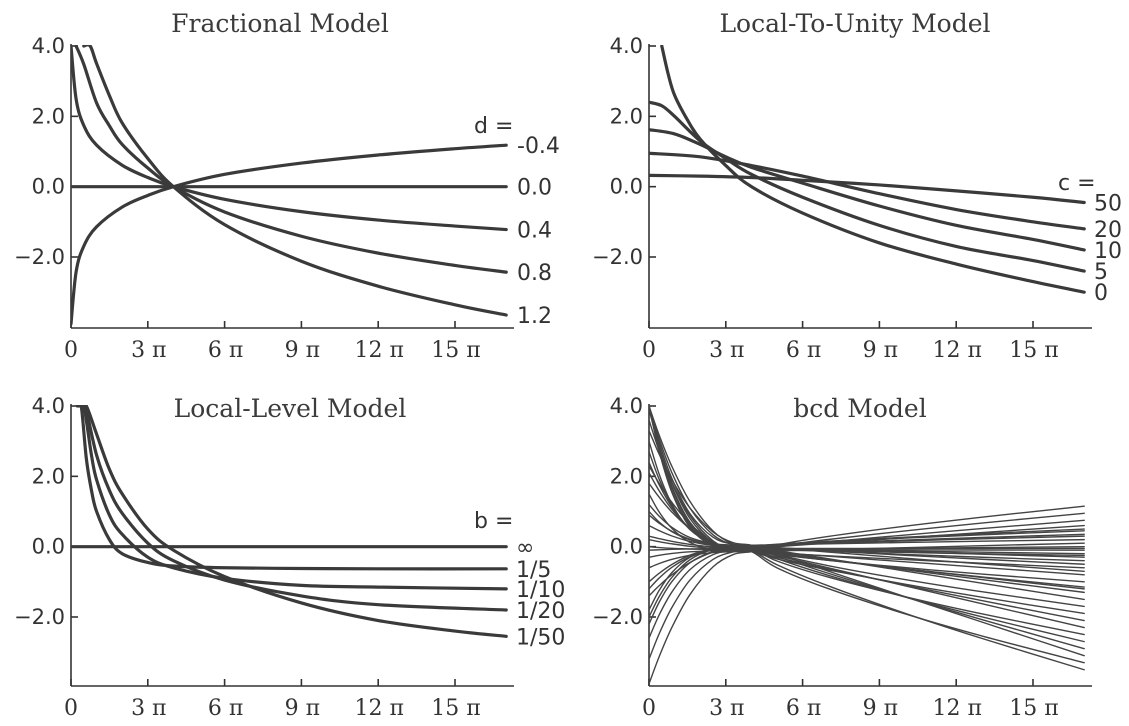 The height and width of the screenshot is (726, 1129). What do you see at coordinates (540, 590) in the screenshot?
I see `series-label: 1/10` at bounding box center [540, 590].